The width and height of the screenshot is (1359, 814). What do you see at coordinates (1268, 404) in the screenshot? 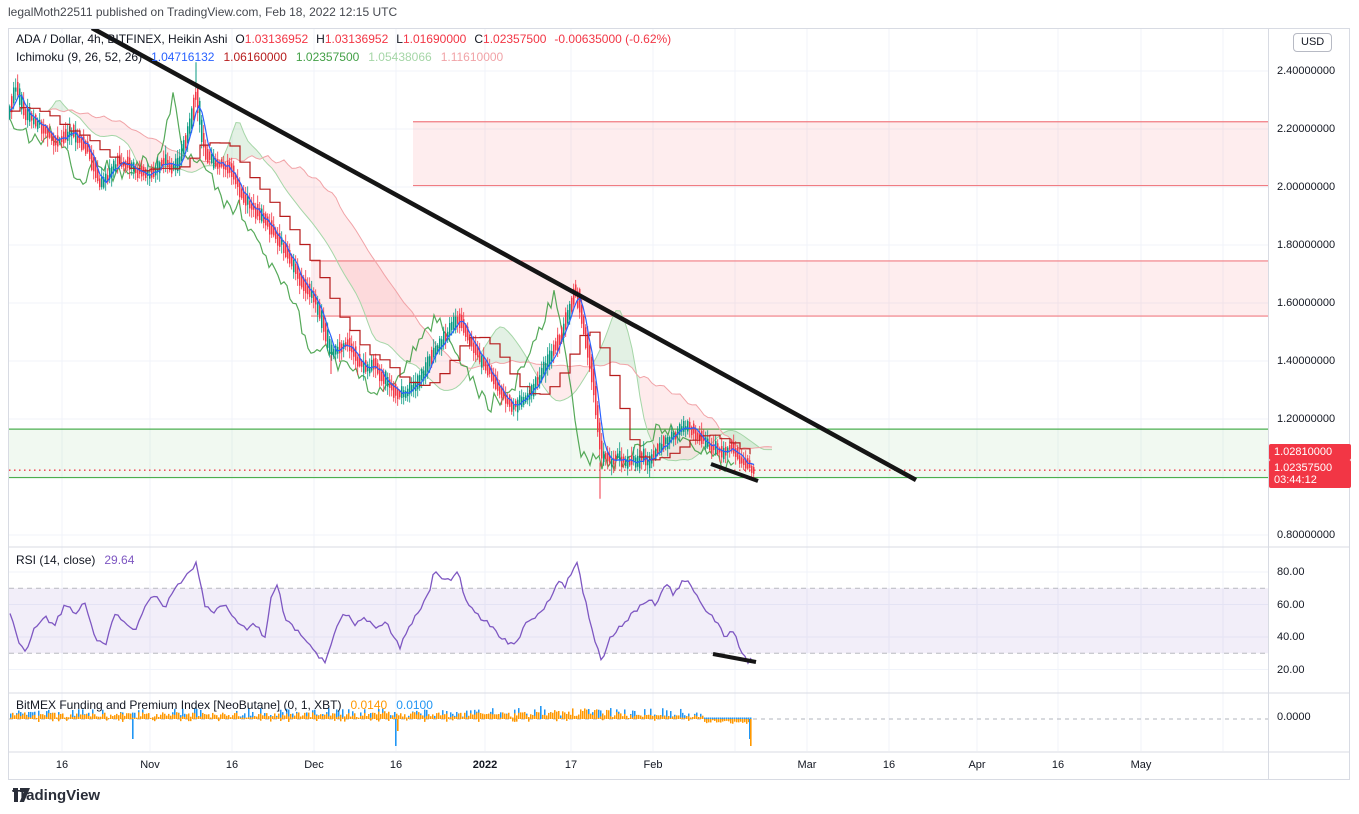
I see `price-axis-separator` at bounding box center [1268, 404].